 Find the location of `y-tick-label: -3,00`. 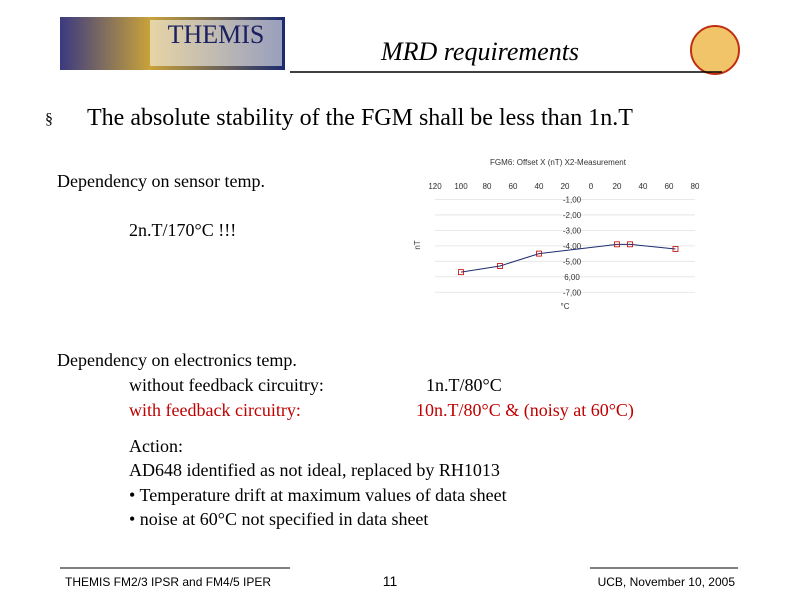

y-tick-label: -3,00 is located at coordinates (572, 230).